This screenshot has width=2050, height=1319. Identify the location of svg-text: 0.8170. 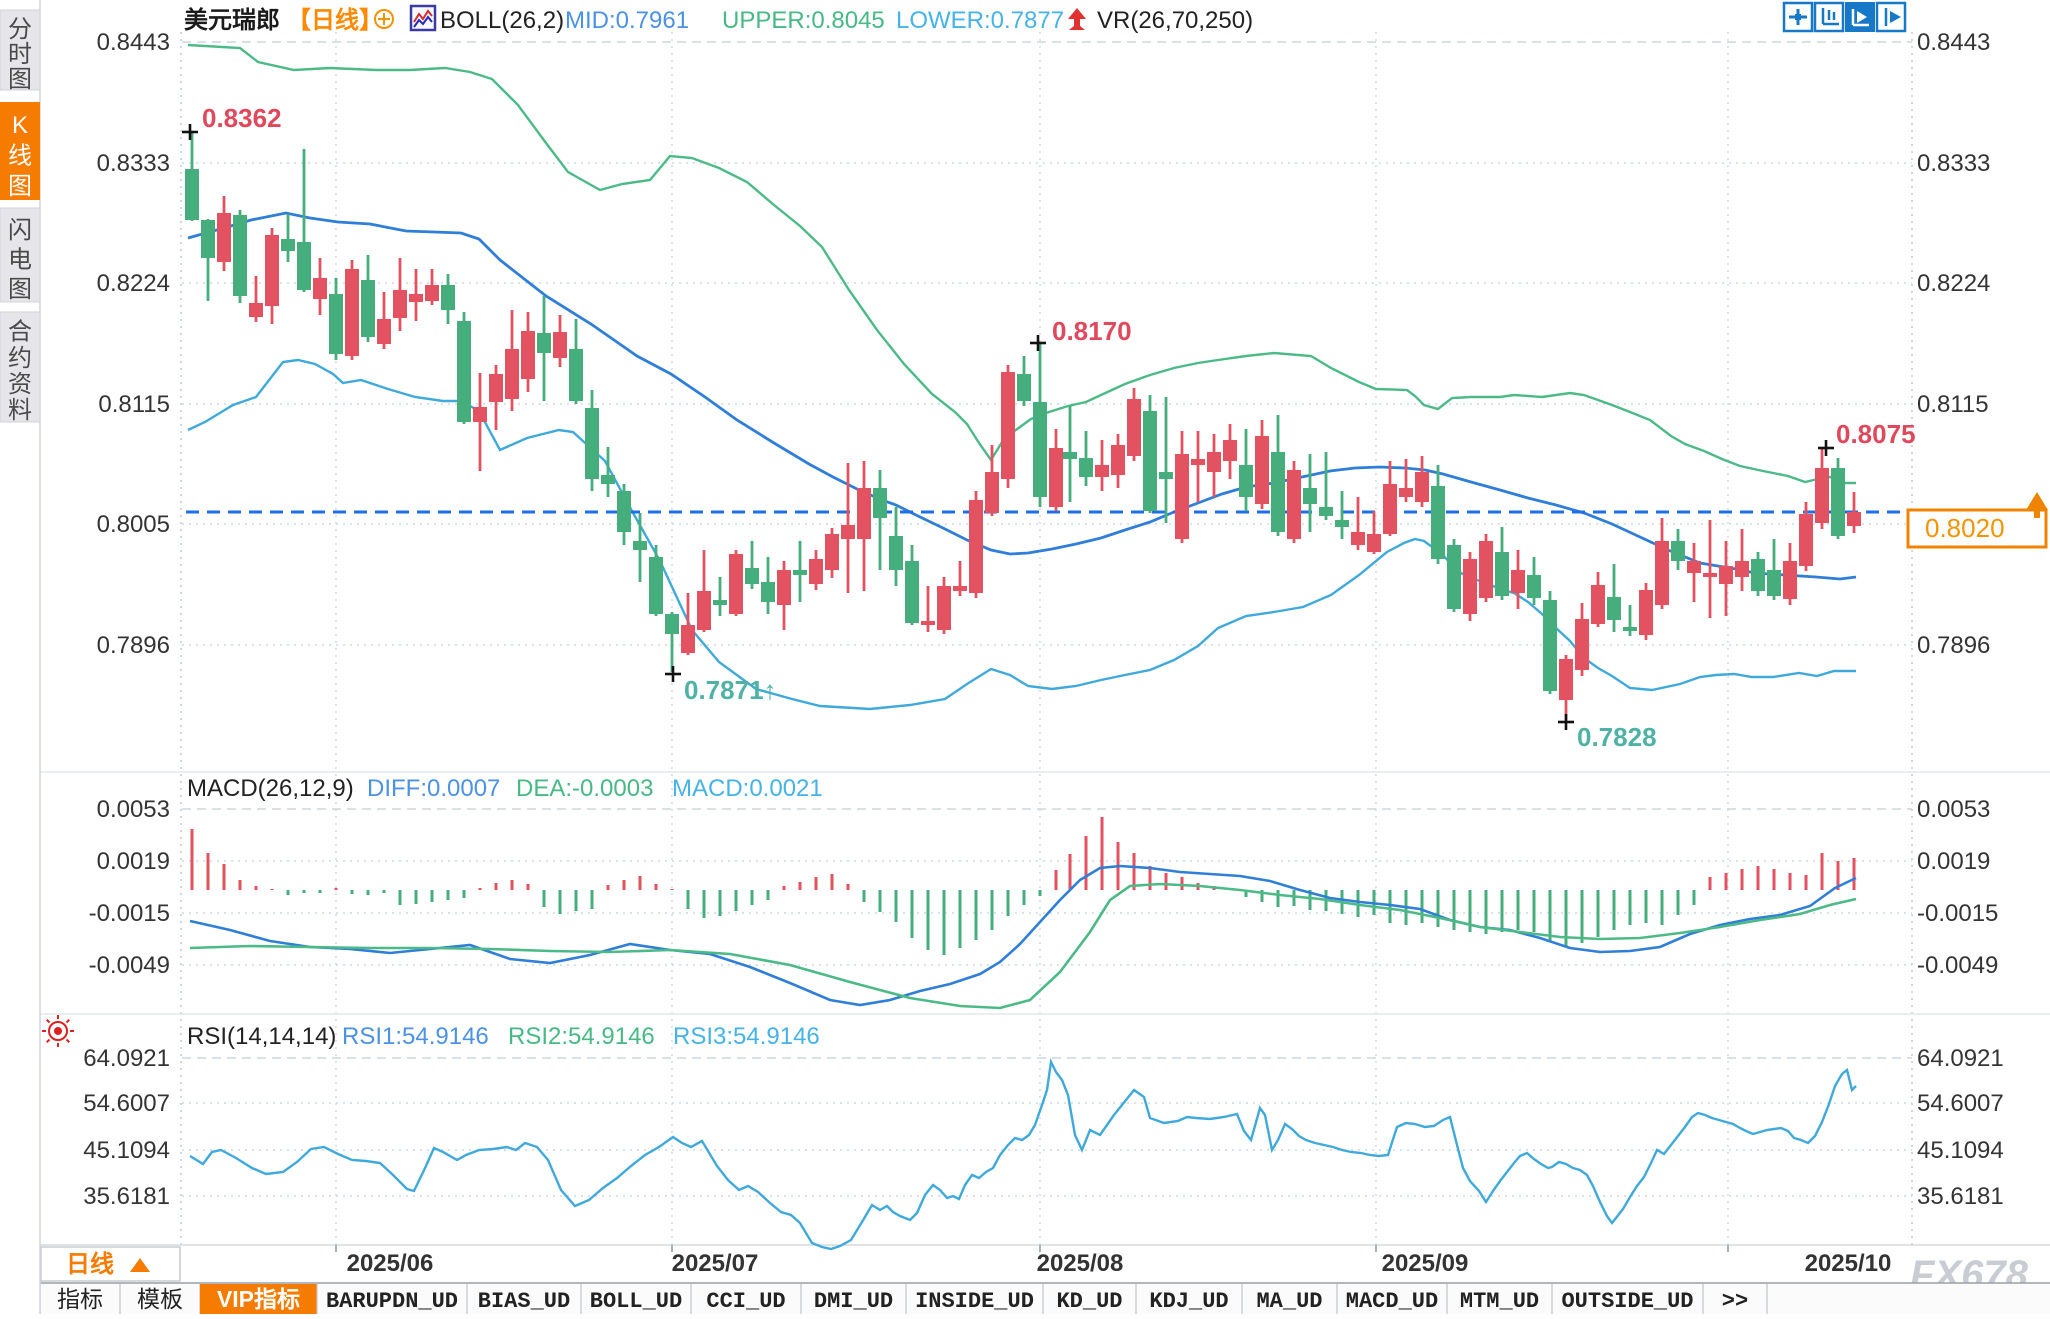
(1092, 331).